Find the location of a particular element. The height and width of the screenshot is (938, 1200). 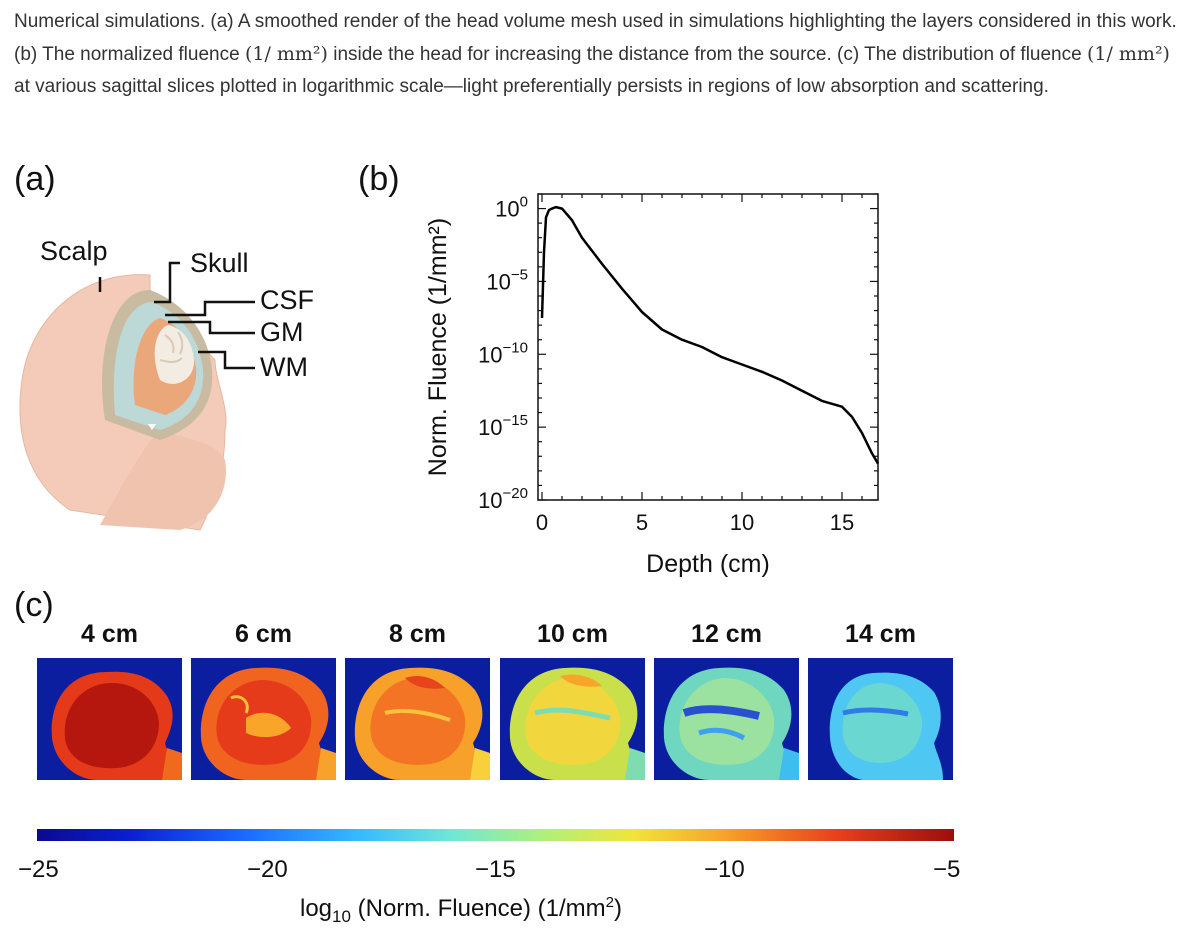

panel-b-label: (b) is located at coordinates (379, 179).